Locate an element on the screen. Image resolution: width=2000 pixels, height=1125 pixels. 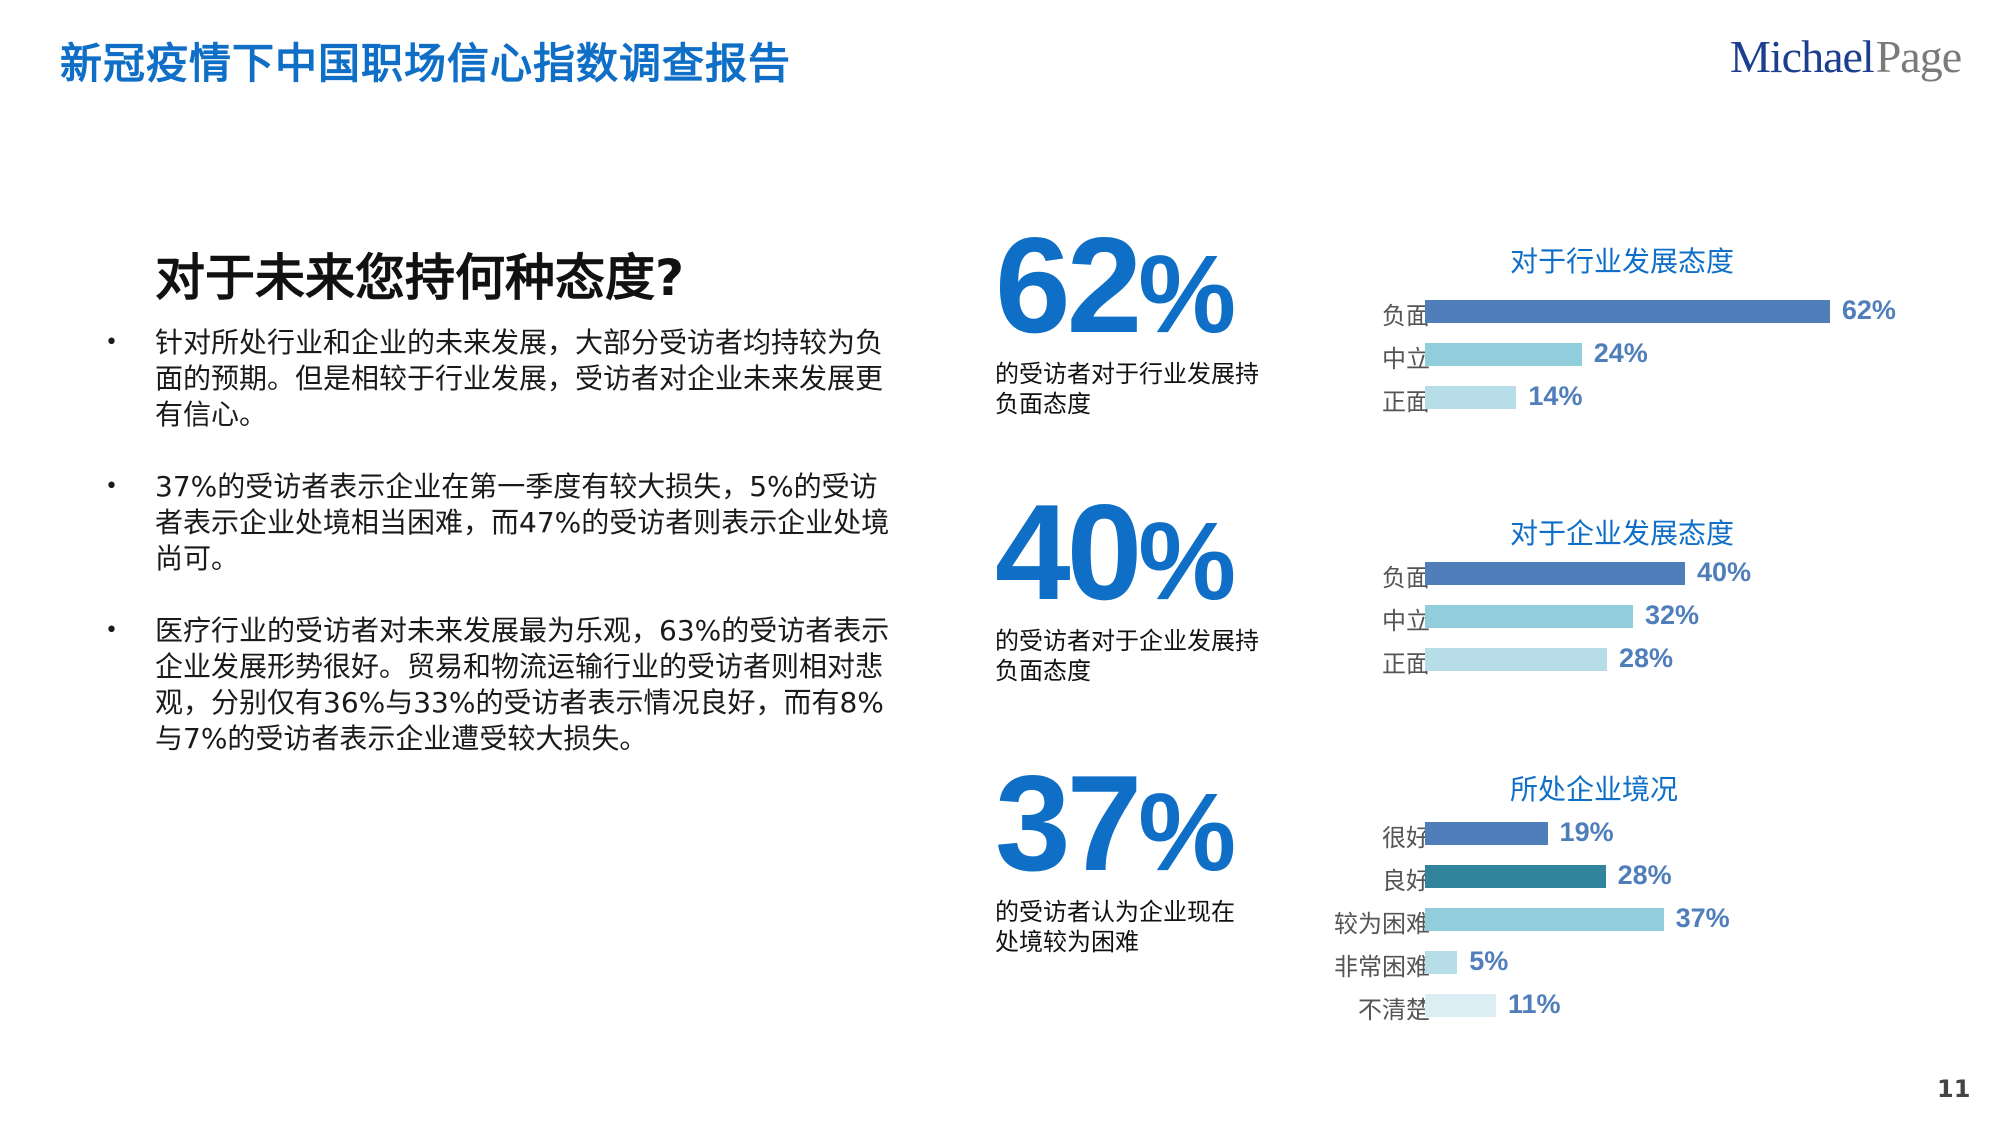
bar-row: 很好 19% is located at coordinates (1625, 834).